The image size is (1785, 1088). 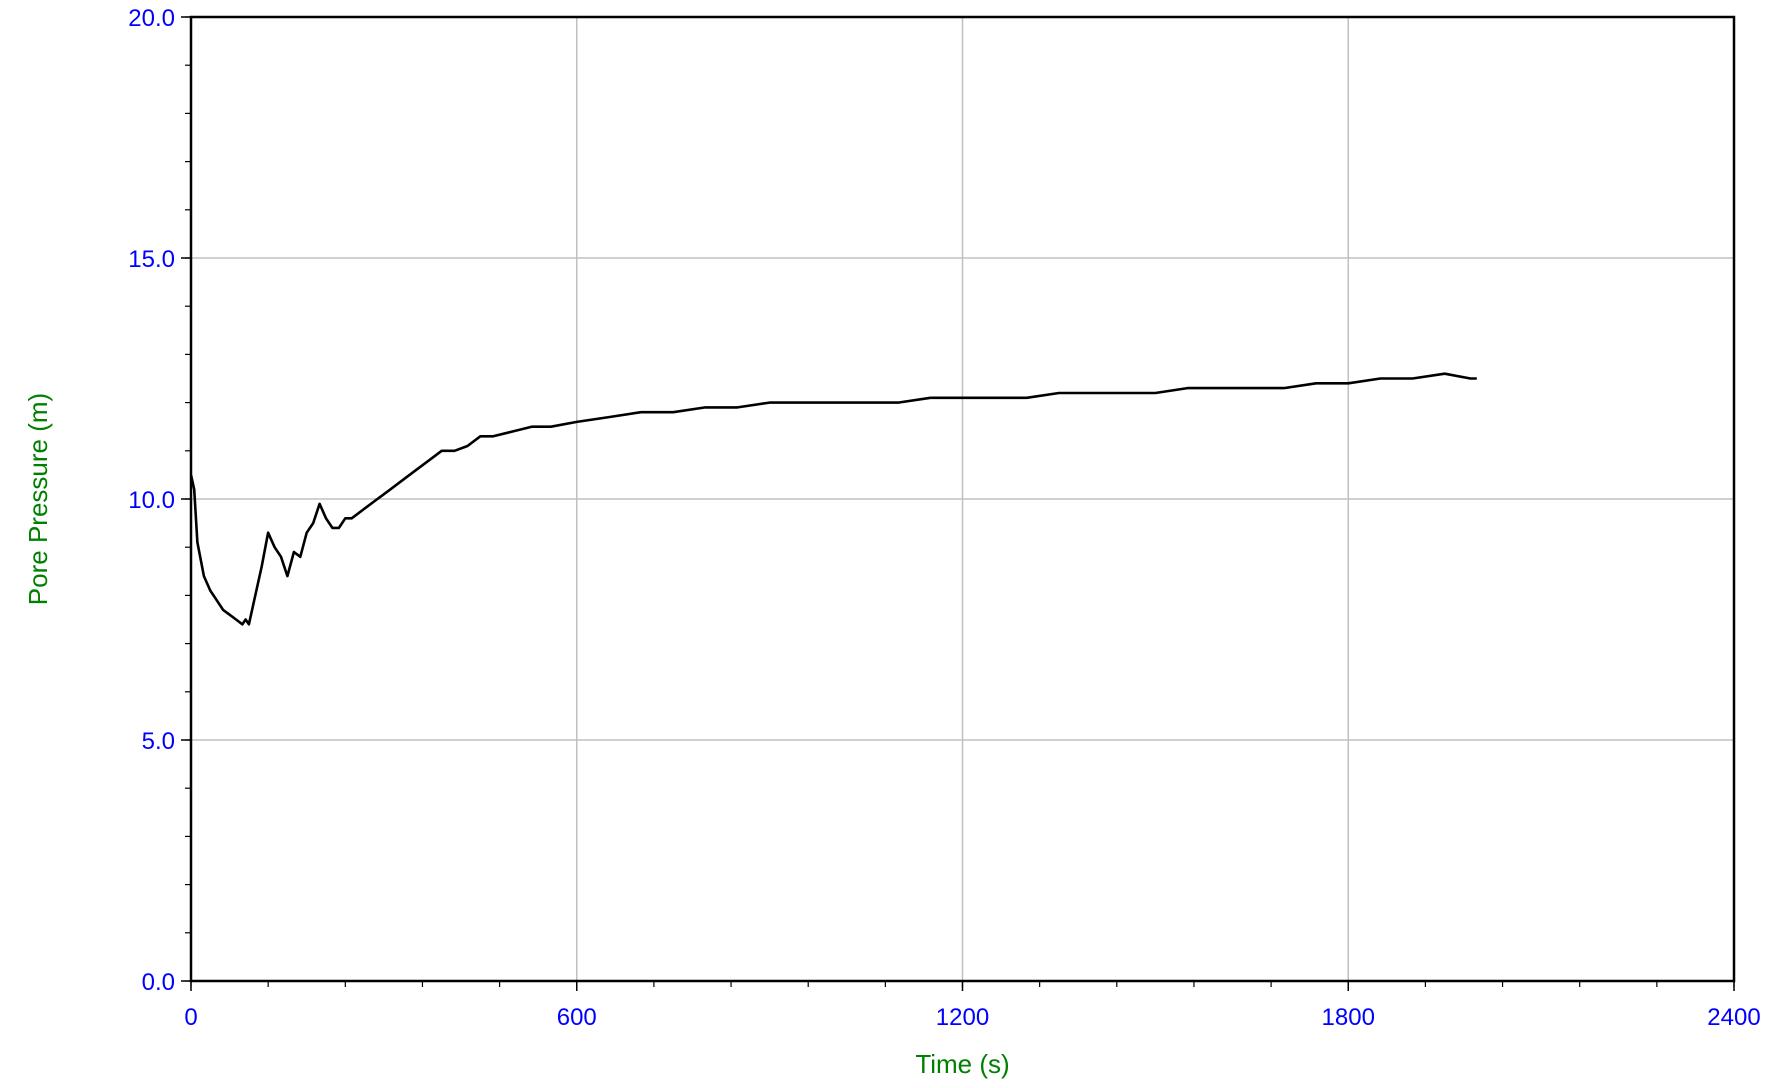 I want to click on x-tick-label: 1800, so click(x=1348, y=1017).